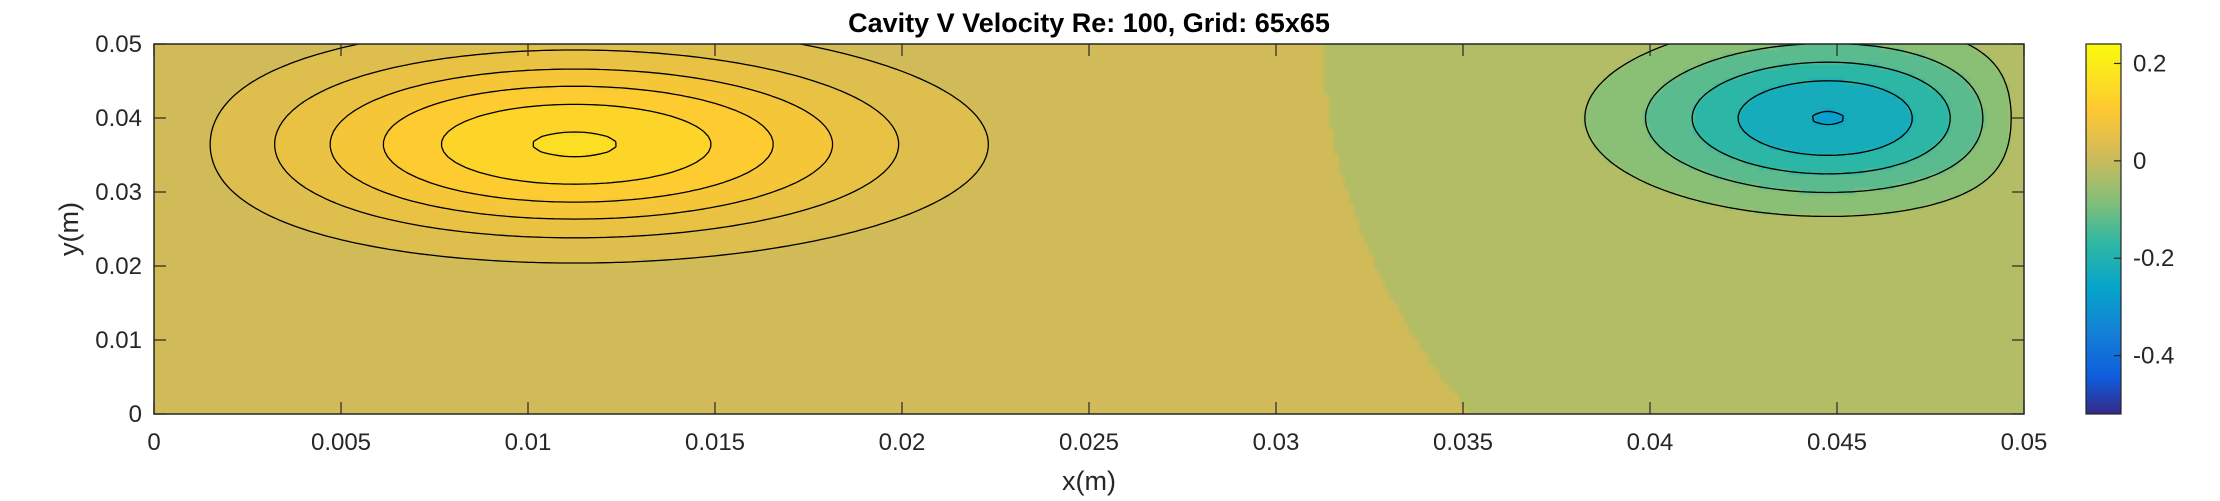  I want to click on y-tick-label: 0, so click(135, 414).